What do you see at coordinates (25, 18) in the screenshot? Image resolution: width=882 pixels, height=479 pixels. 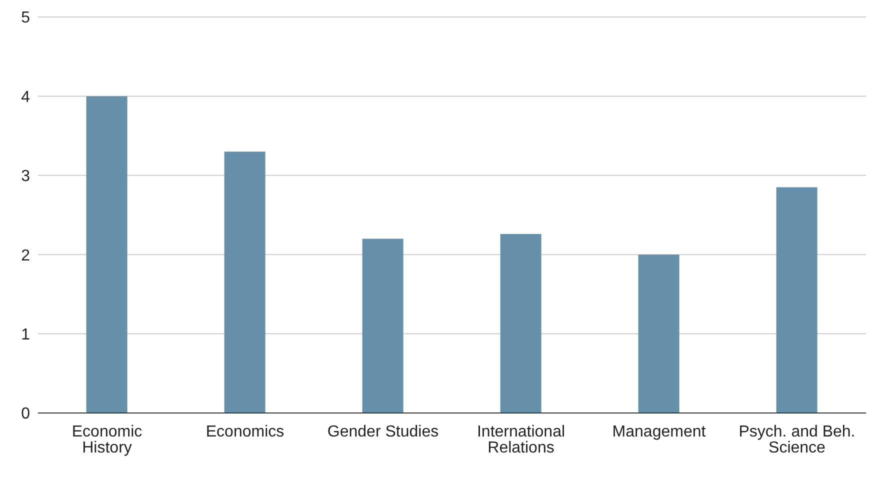 I see `y-tick-label: 5` at bounding box center [25, 18].